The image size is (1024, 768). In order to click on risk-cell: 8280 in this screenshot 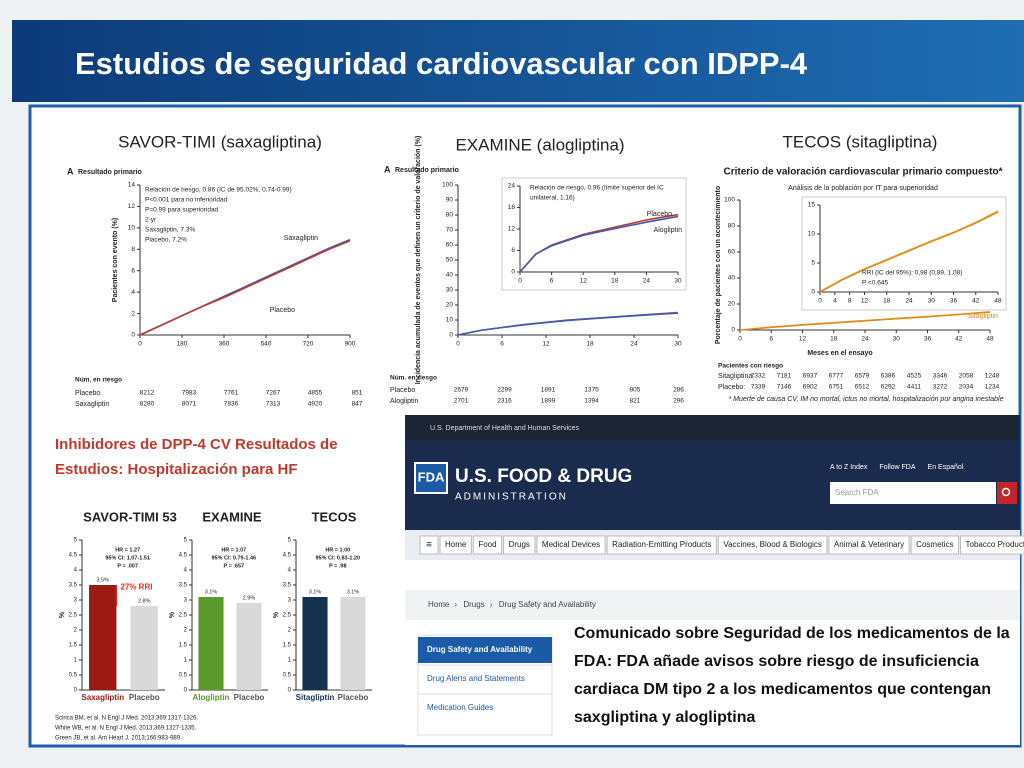, I will do `click(147, 404)`.